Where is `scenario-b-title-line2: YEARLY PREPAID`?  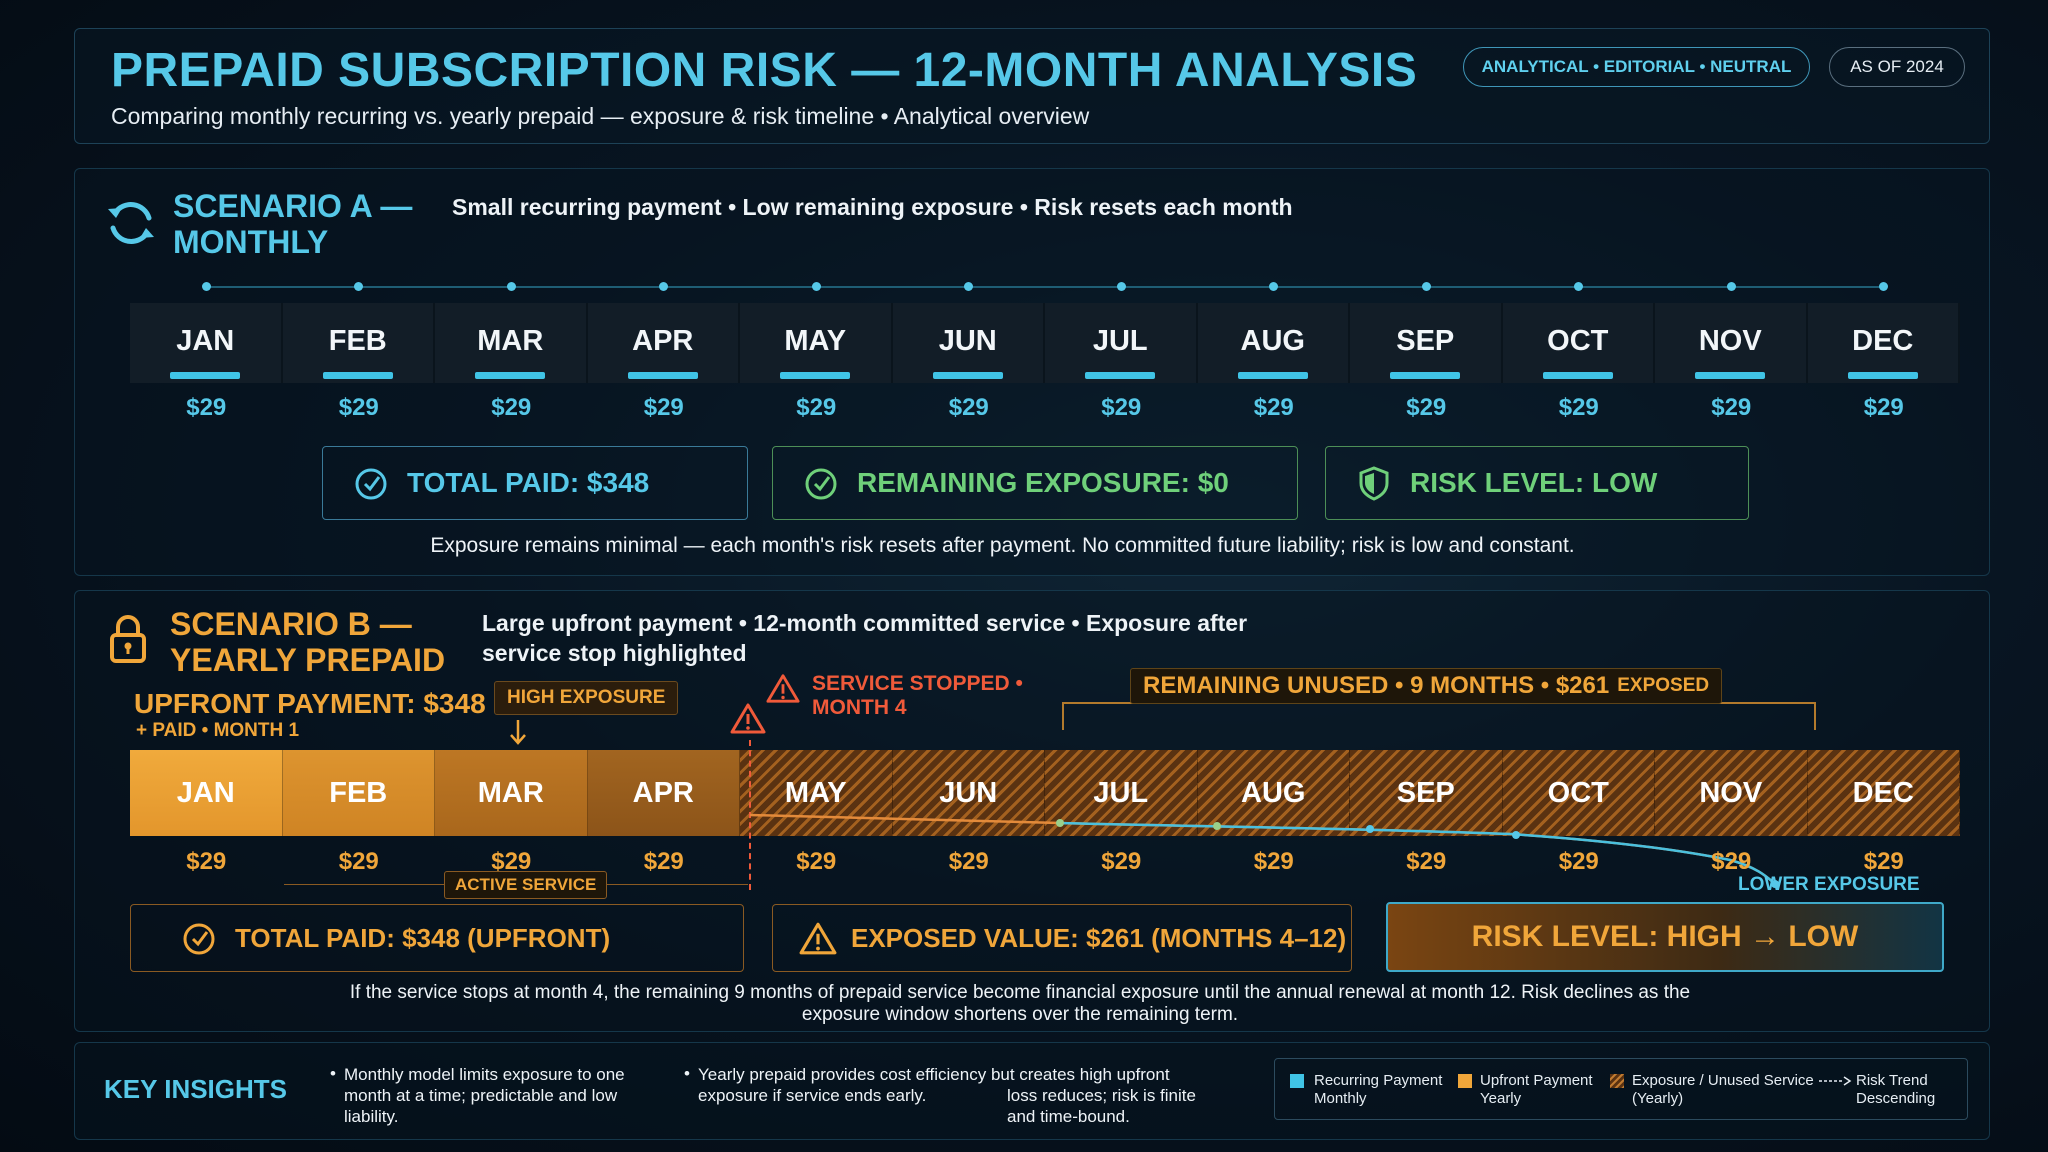 scenario-b-title-line2: YEARLY PREPAID is located at coordinates (308, 660).